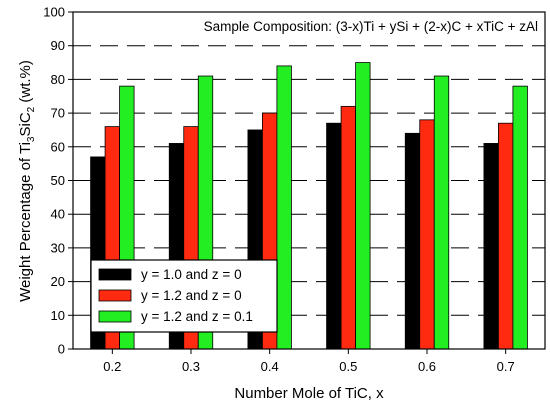  I want to click on legend-label-series-2: y = 1.2 and z = 0, so click(191, 295).